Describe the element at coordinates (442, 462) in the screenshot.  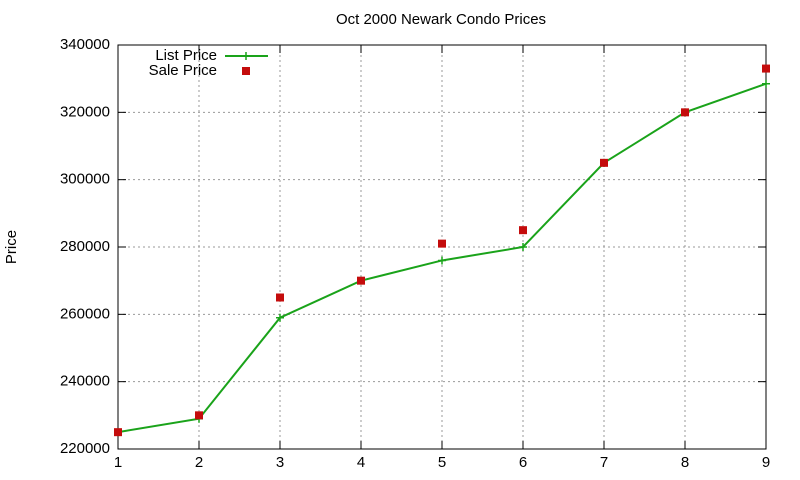
I see `x-tick-label: 5` at that location.